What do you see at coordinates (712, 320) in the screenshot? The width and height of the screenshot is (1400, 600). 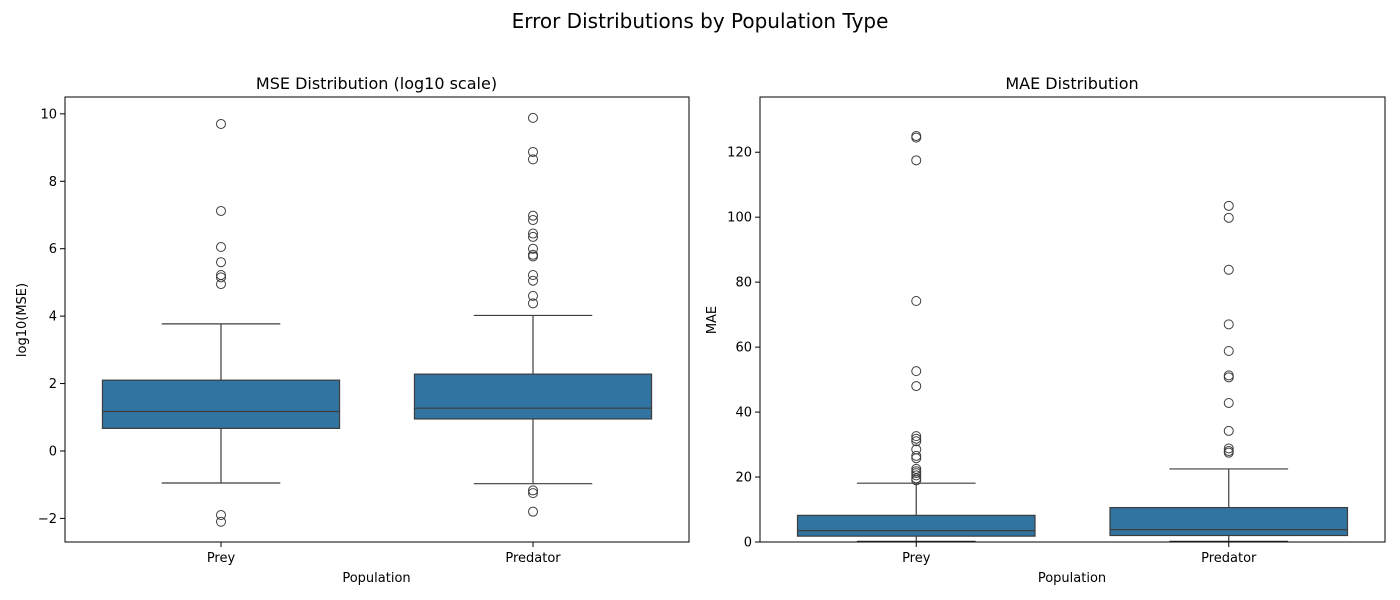 I see `mae-y-axis-label: MAE` at bounding box center [712, 320].